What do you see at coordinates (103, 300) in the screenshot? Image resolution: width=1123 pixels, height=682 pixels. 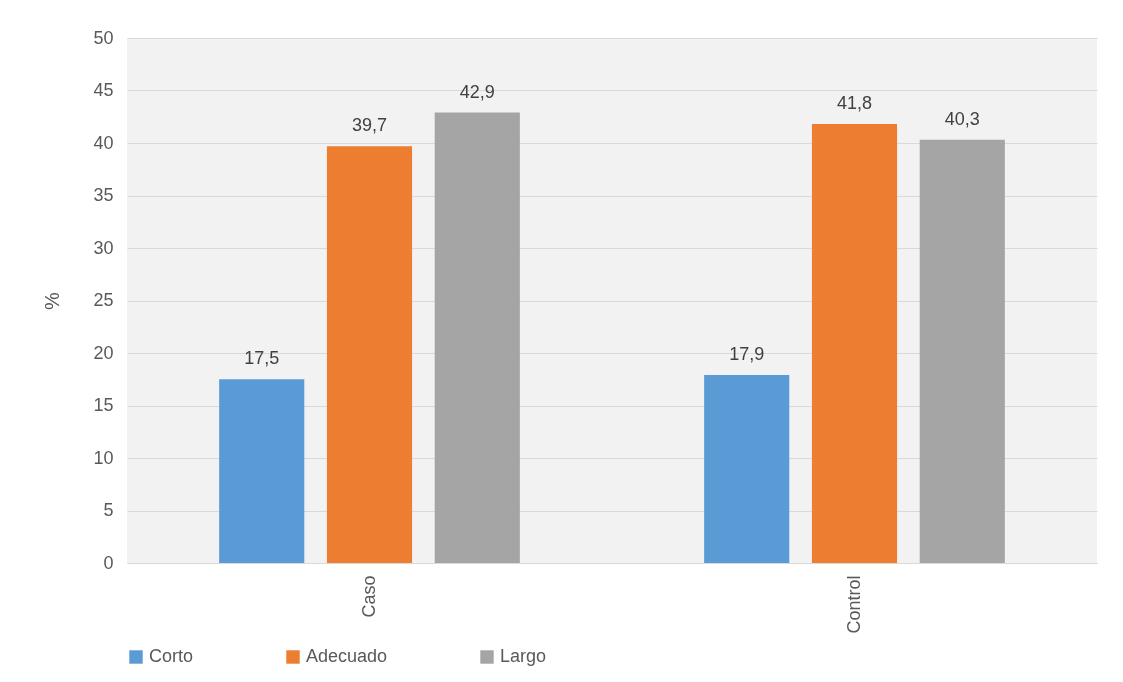 I see `y-tick-label: 25` at bounding box center [103, 300].